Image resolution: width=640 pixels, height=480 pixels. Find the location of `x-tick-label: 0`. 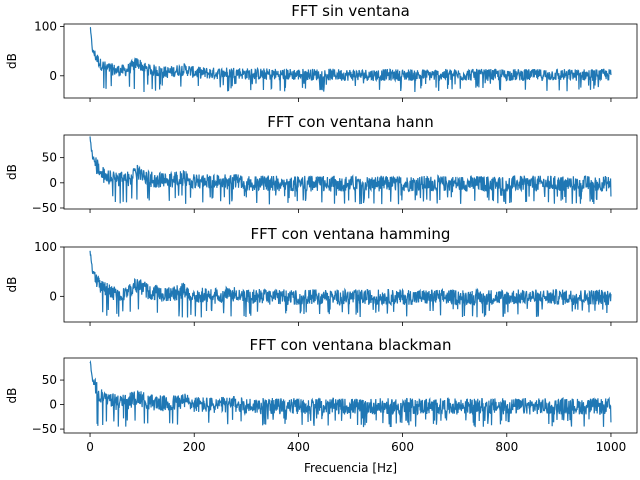

x-tick-label: 0 is located at coordinates (90, 447).